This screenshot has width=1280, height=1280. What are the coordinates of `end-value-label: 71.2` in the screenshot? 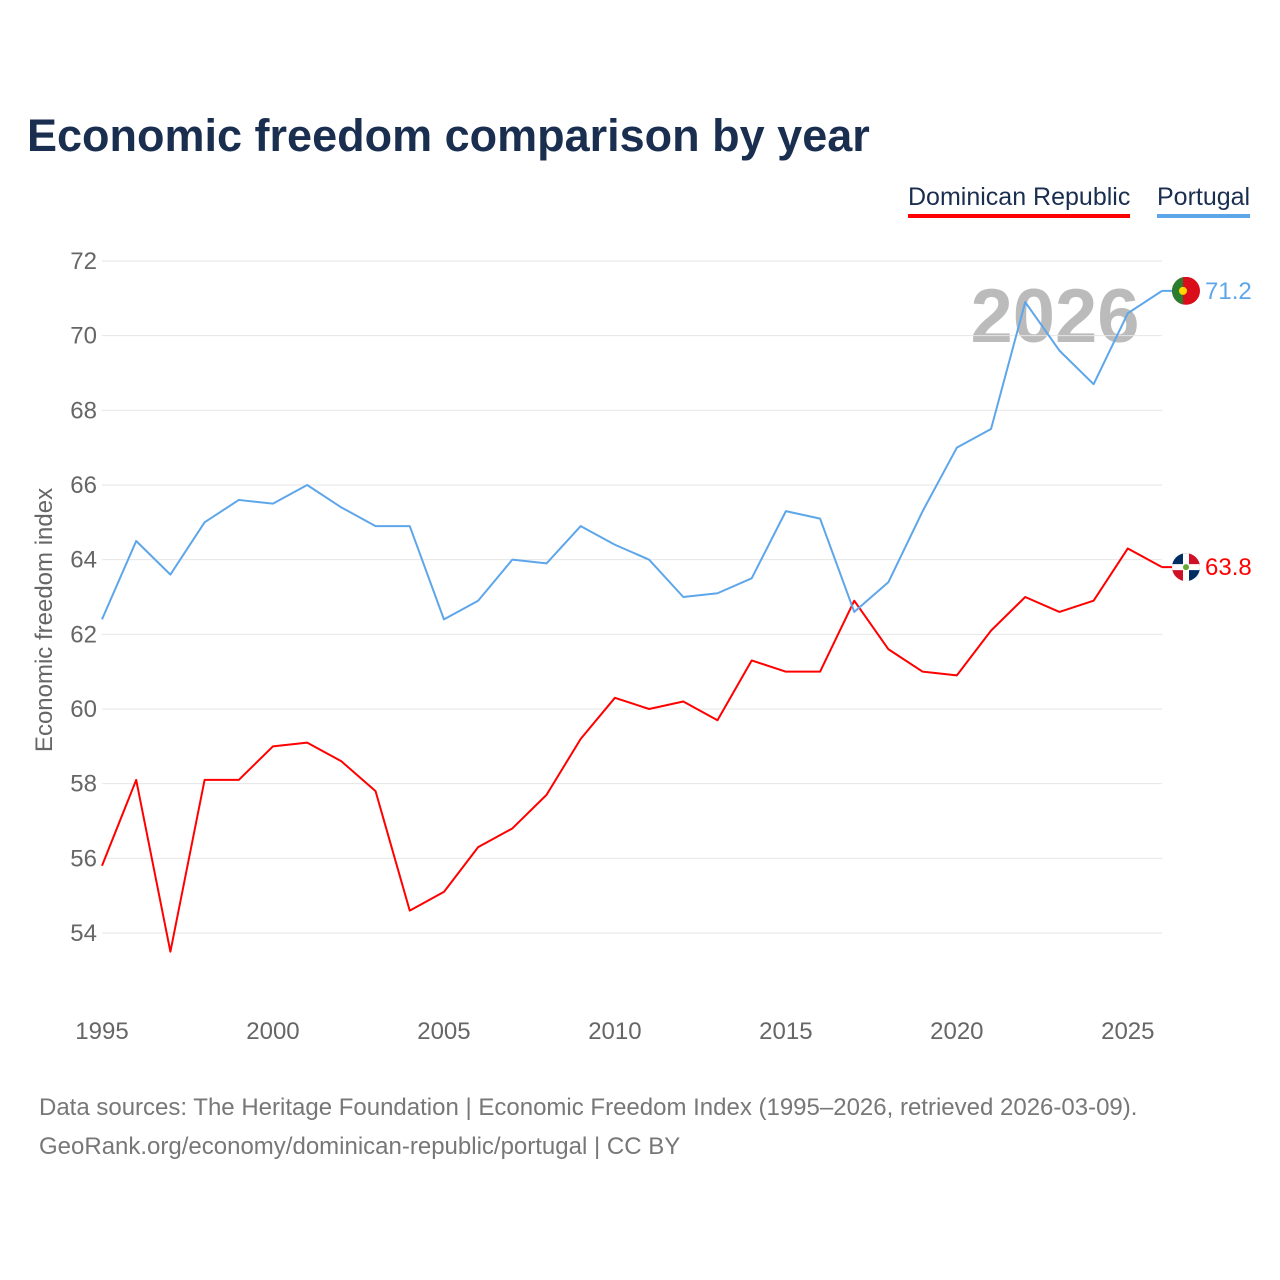 It's located at (1228, 291).